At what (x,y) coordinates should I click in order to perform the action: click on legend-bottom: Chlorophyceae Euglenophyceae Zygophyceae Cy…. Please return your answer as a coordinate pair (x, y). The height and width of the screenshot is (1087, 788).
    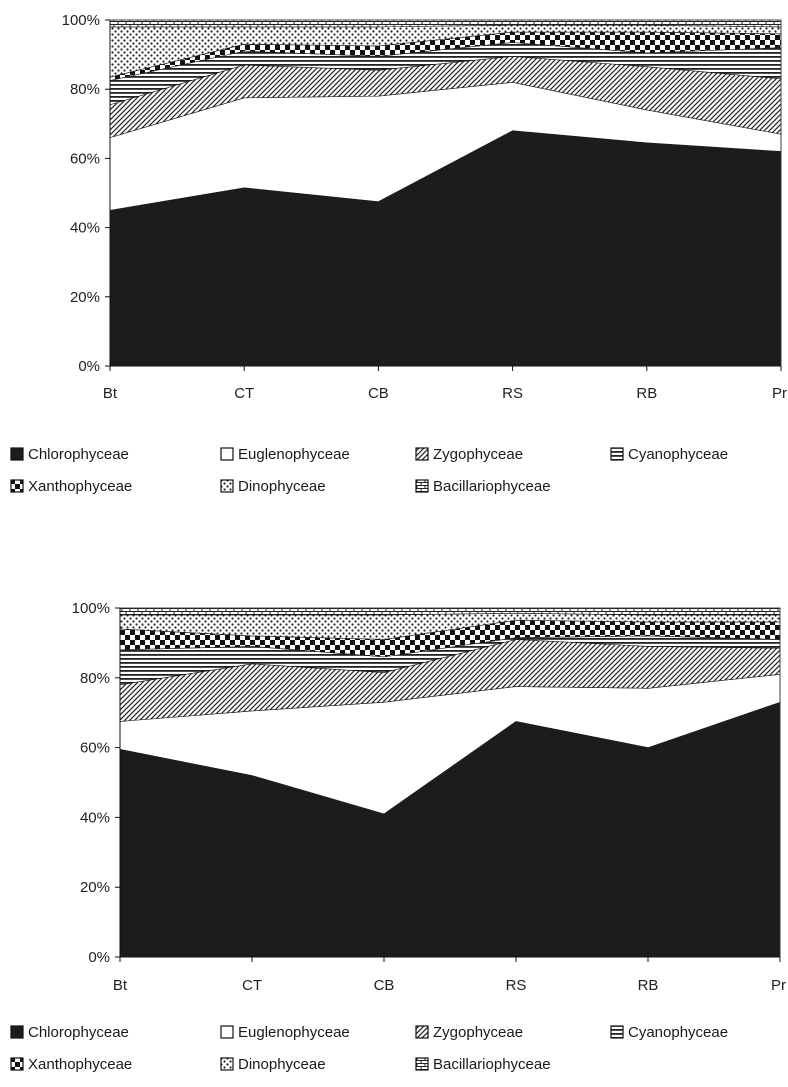
    Looking at the image, I should click on (395, 1048).